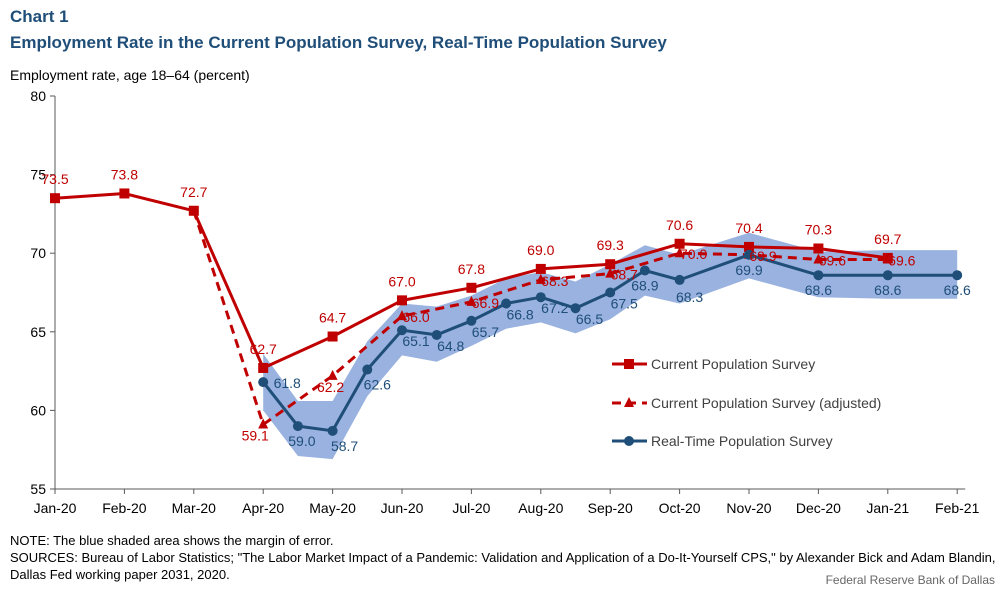 This screenshot has height=596, width=1007. I want to click on data-label: 66.9, so click(485, 303).